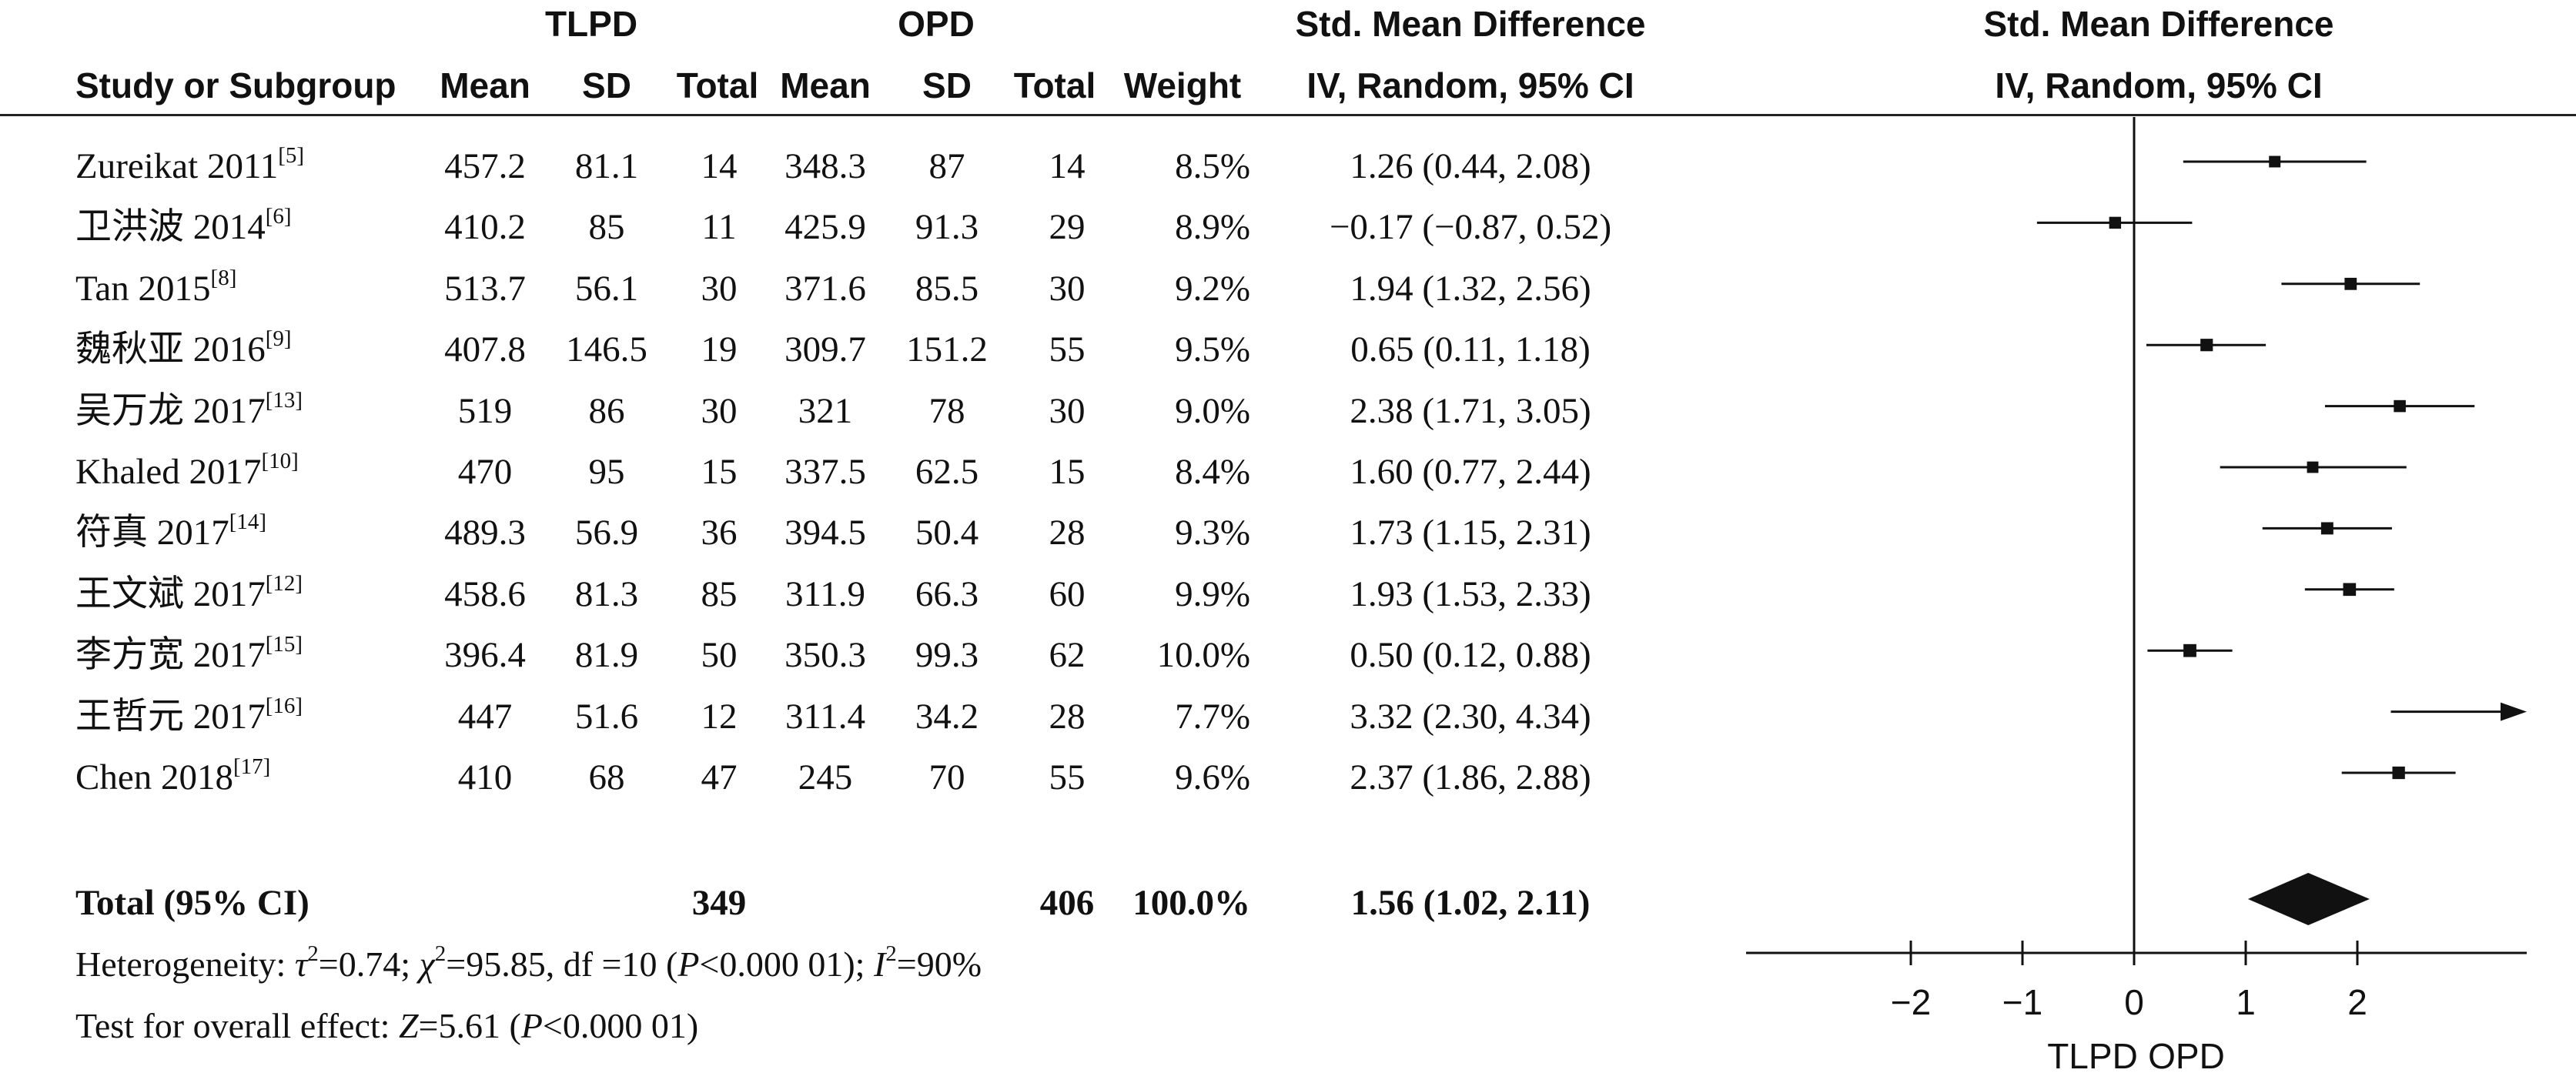 The width and height of the screenshot is (2576, 1073). Describe the element at coordinates (1471, 533) in the screenshot. I see `ci-cell: 1.73 (1.15, 2.31)` at that location.